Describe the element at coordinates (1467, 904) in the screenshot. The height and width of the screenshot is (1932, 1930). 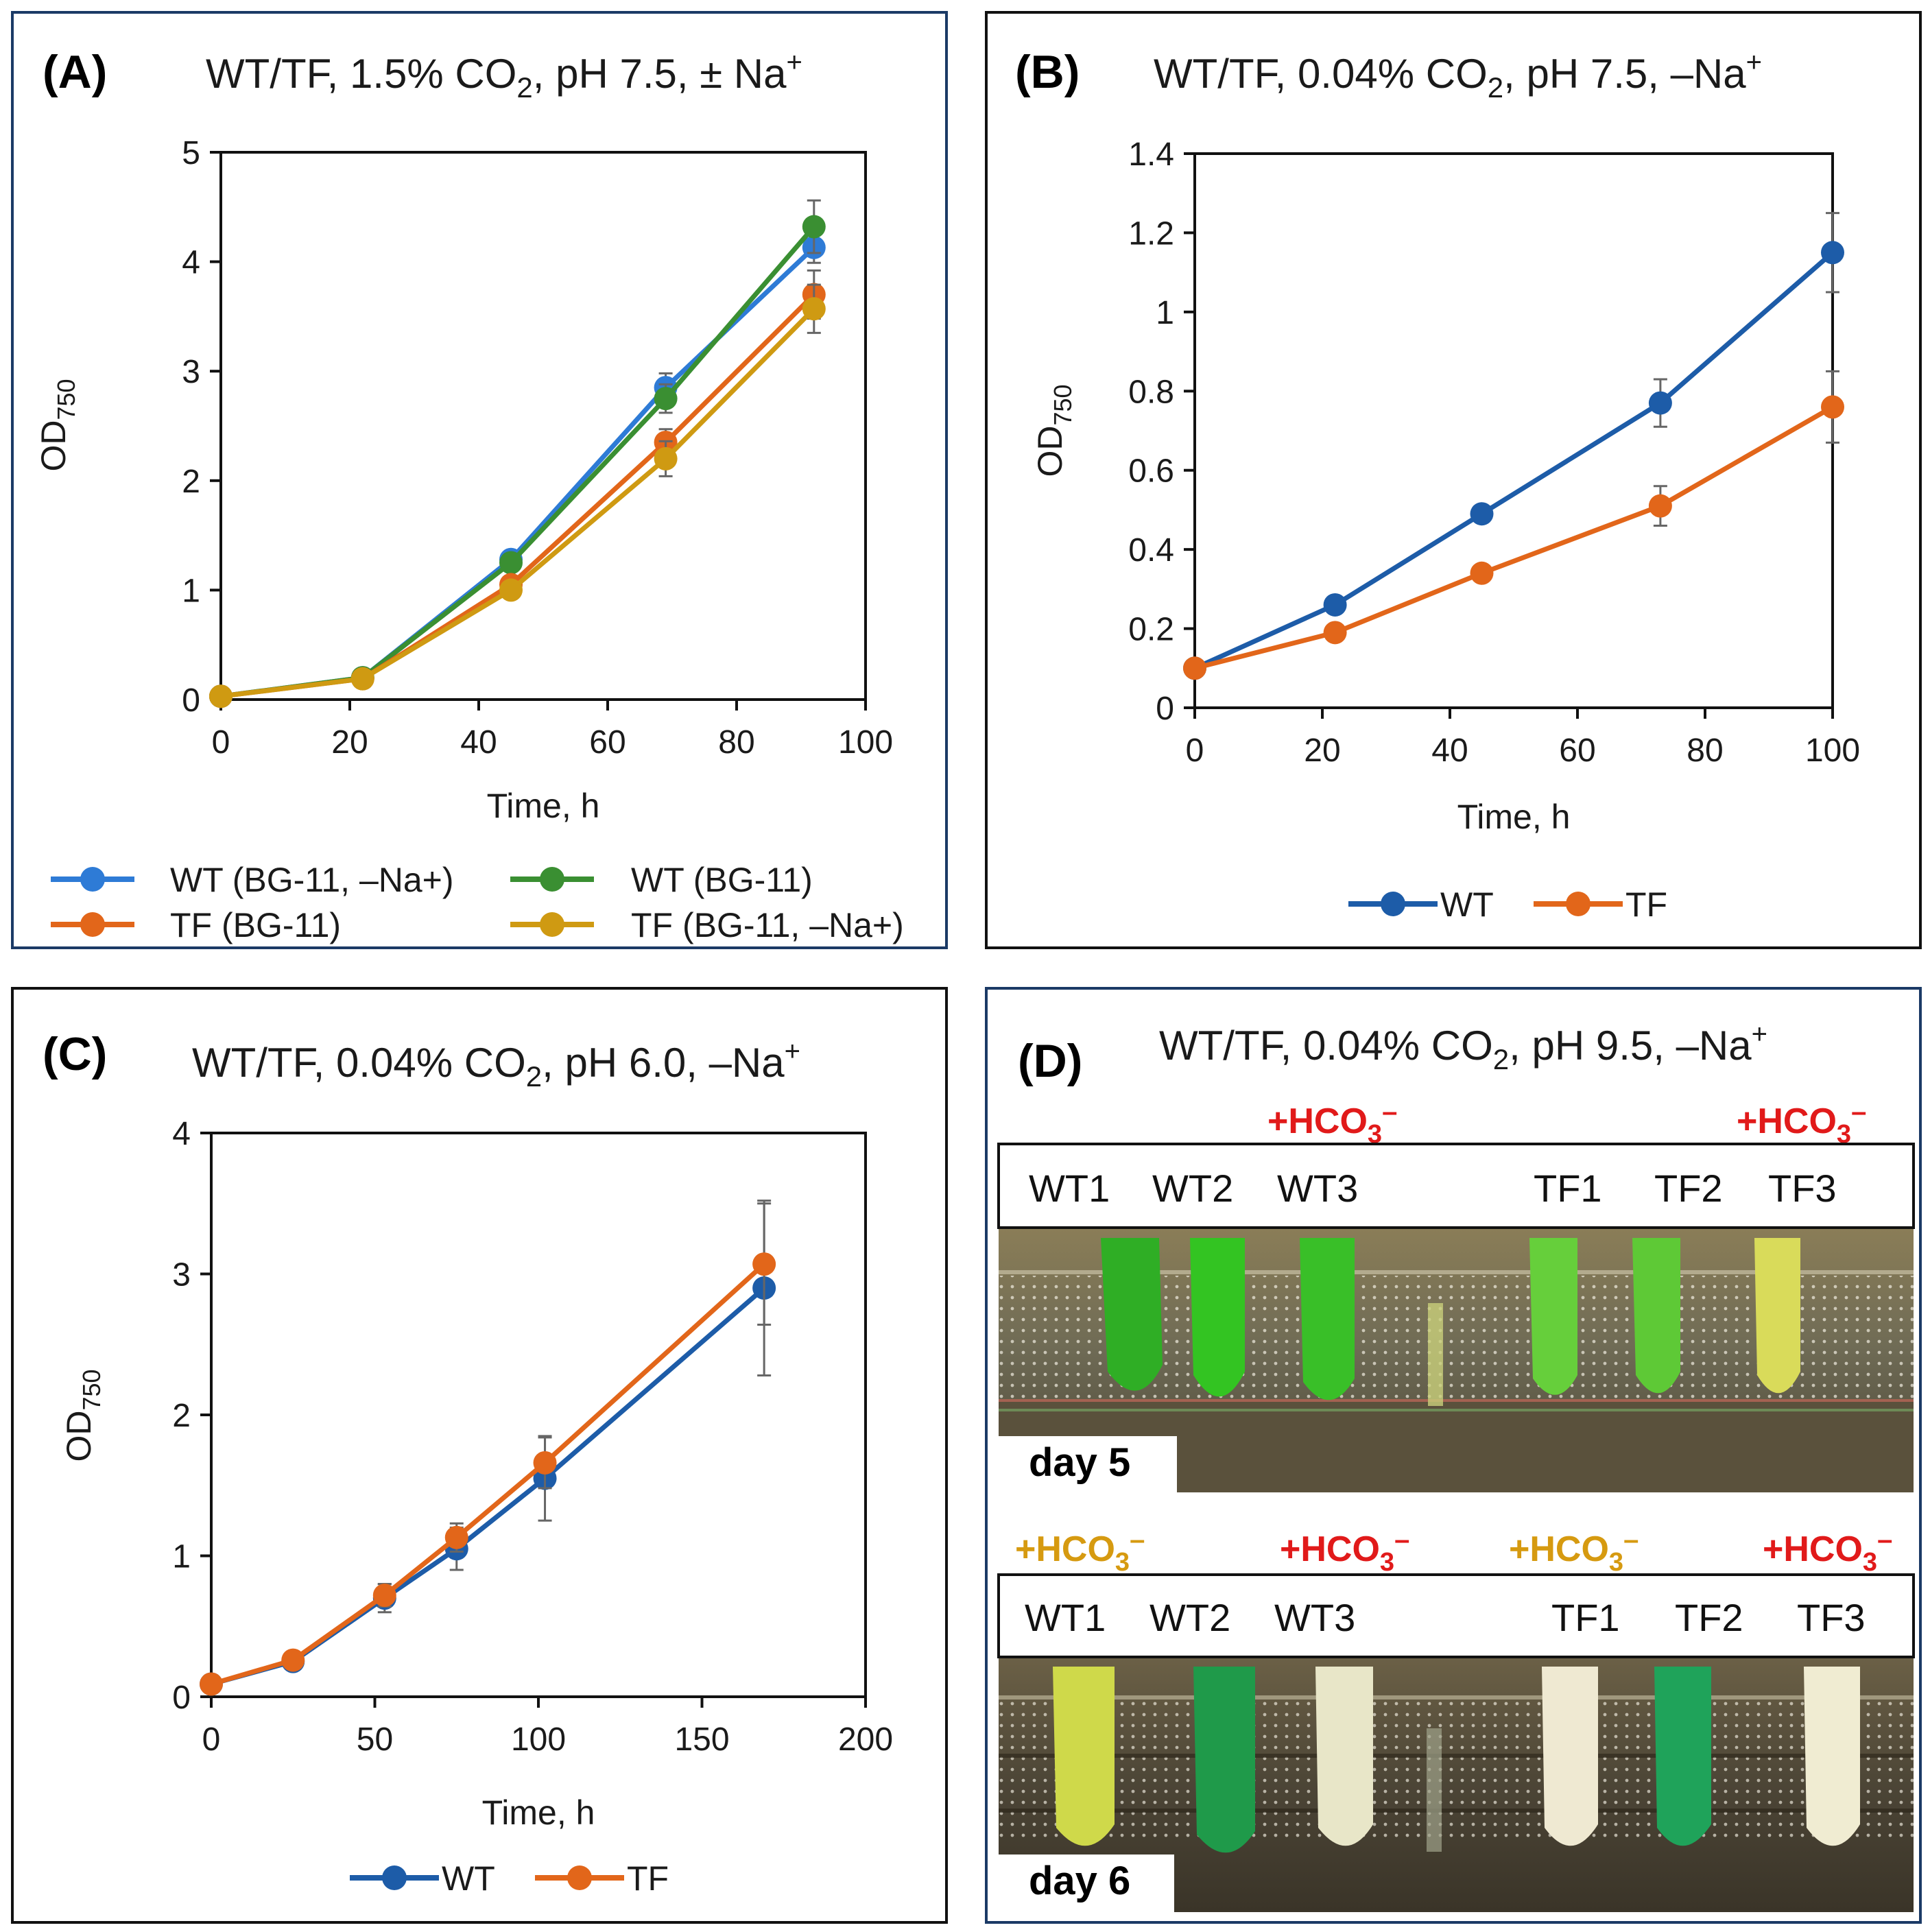
I see `legend-b-label-wt: WT` at that location.